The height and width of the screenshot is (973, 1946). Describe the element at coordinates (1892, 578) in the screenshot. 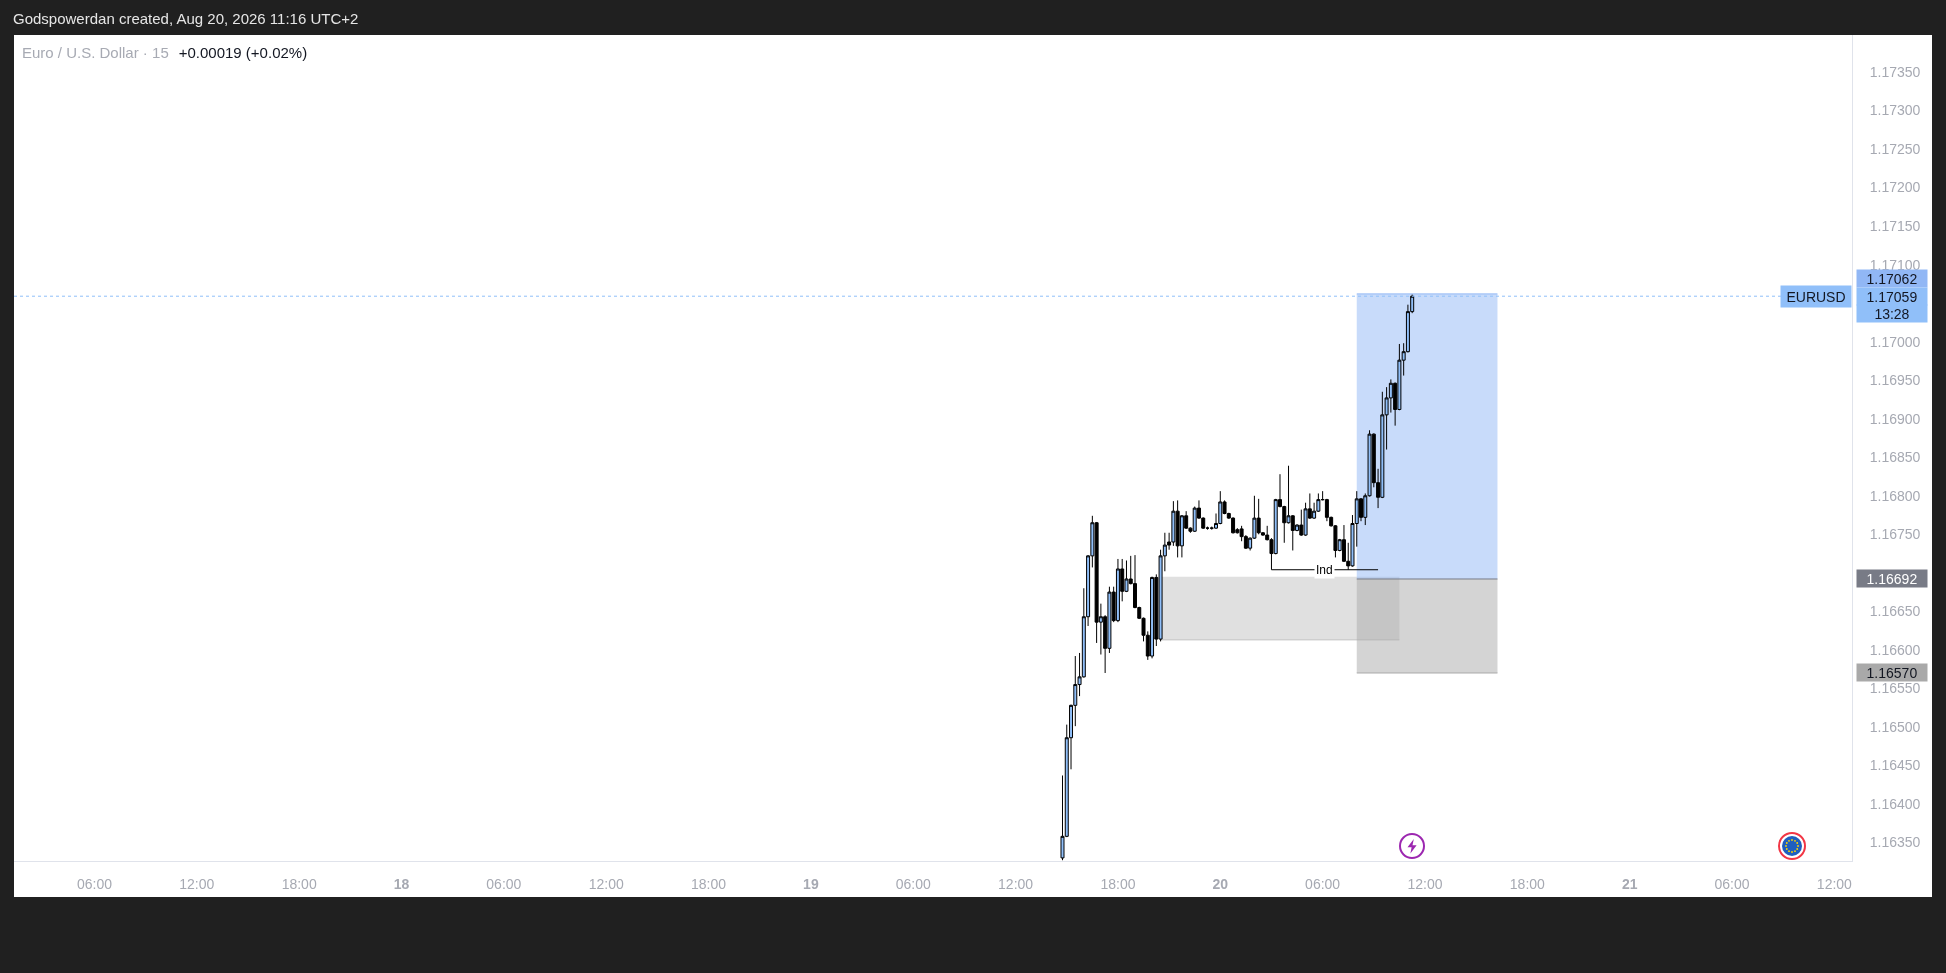

I see `text: 1.16692` at that location.